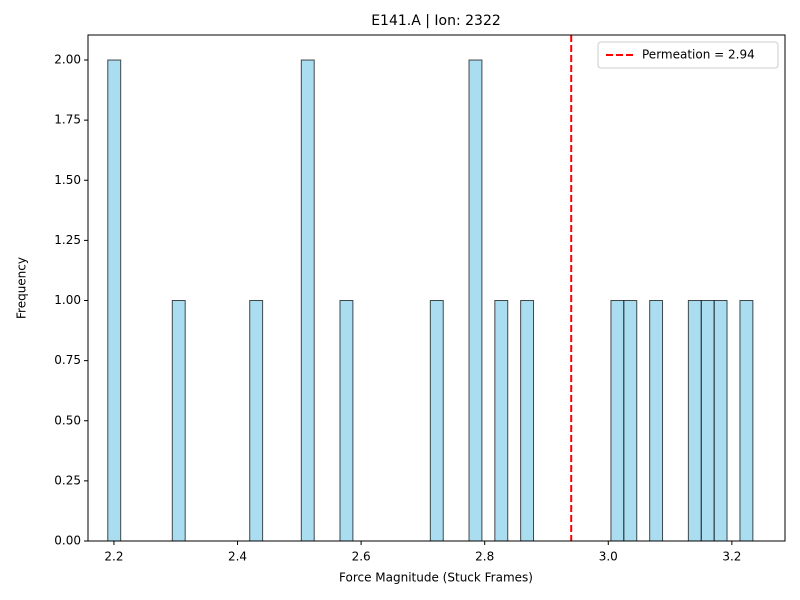 This screenshot has width=800, height=600. What do you see at coordinates (67, 541) in the screenshot?
I see `y-tick-label: 0.00` at bounding box center [67, 541].